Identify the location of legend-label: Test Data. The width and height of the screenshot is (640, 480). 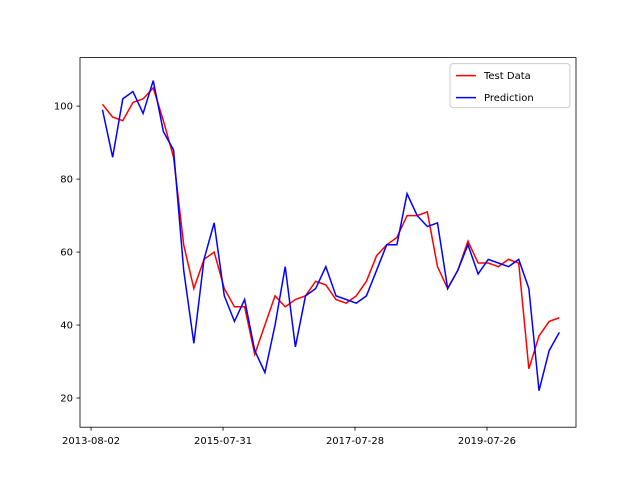
(507, 76).